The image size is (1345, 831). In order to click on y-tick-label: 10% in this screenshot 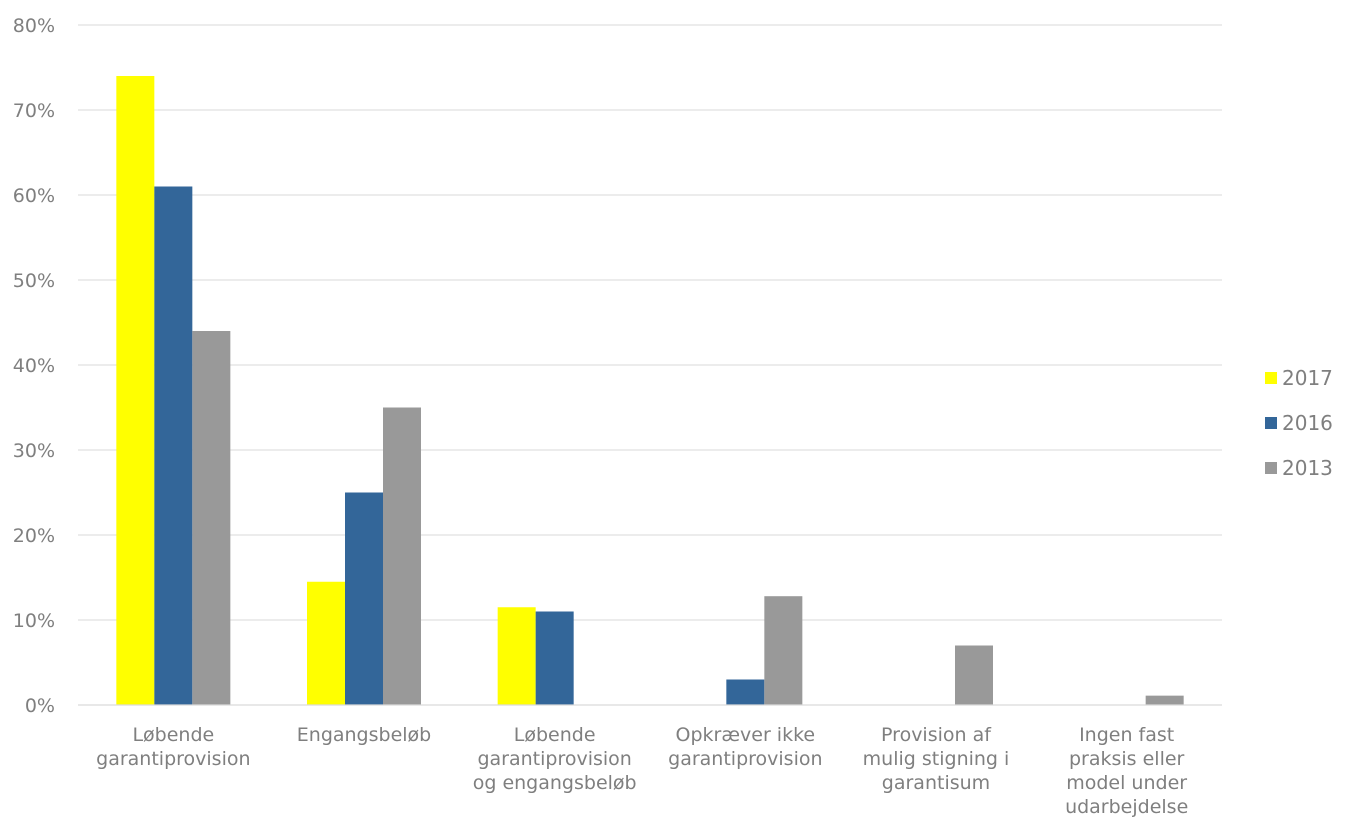, I will do `click(34, 621)`.